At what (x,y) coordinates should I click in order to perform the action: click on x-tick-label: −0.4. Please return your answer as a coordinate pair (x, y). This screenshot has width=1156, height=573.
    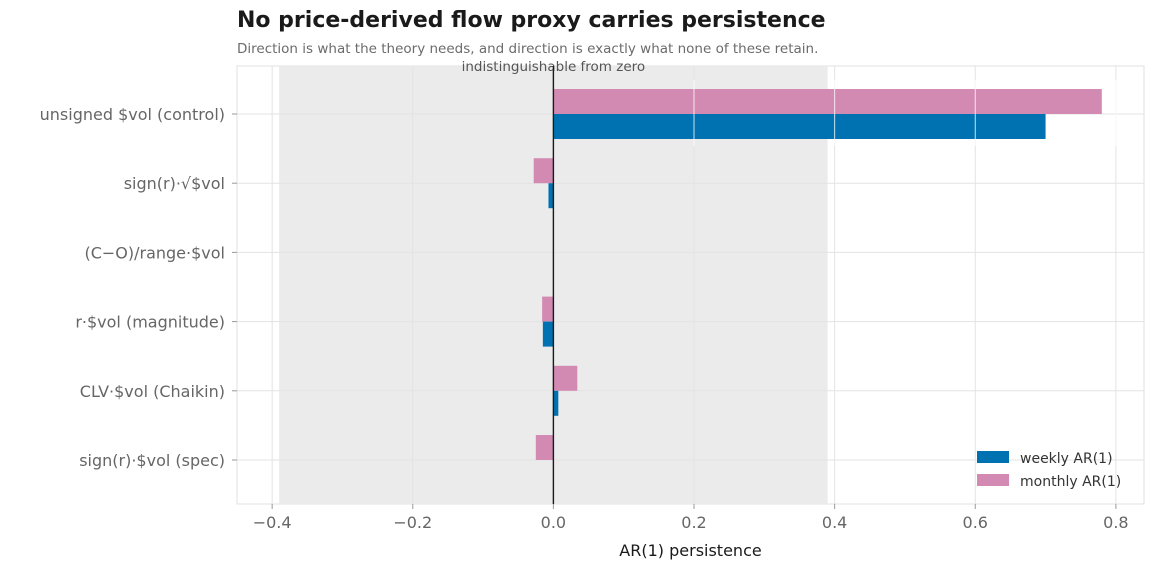
    Looking at the image, I should click on (272, 522).